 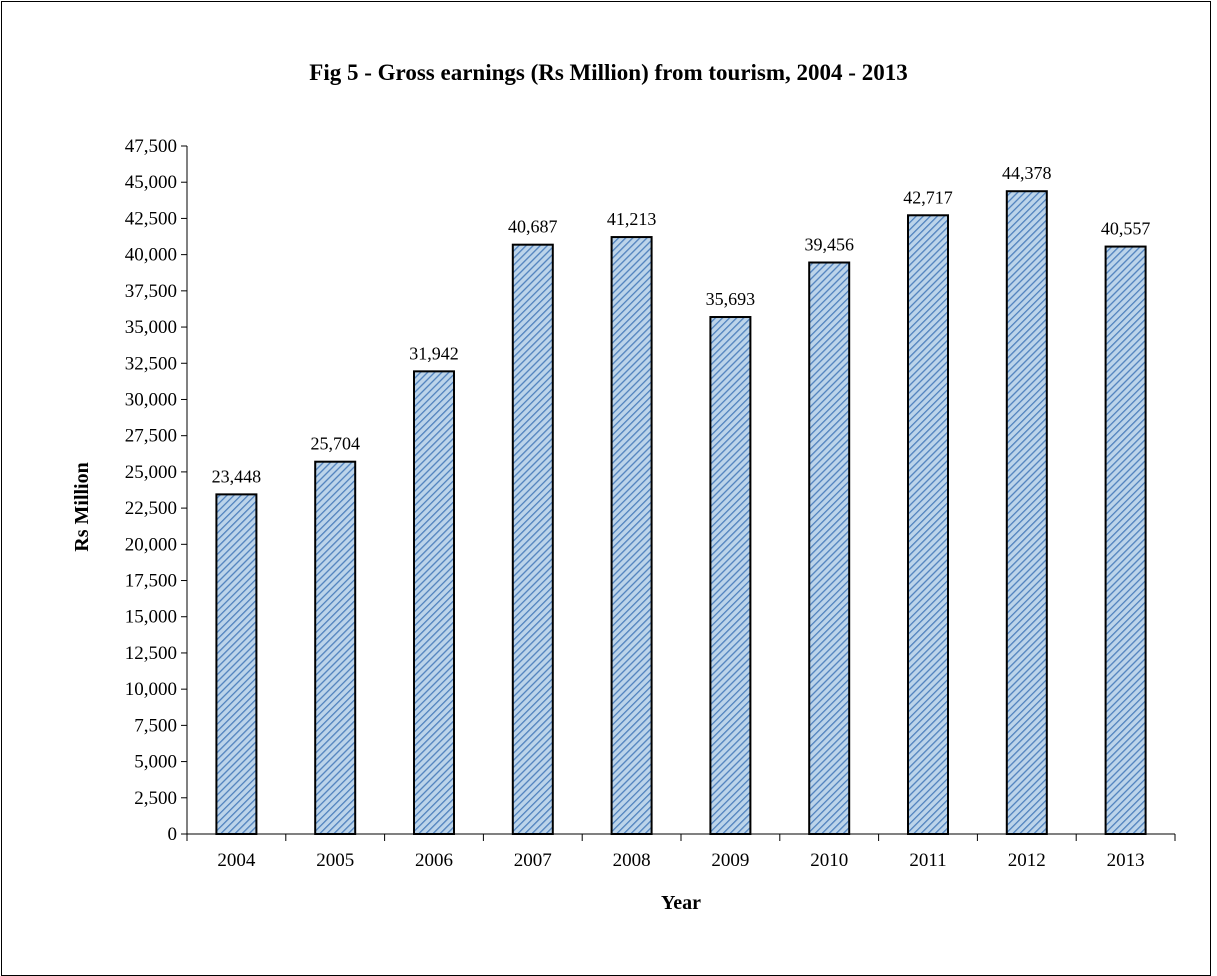 I want to click on data-label: 44,378, so click(x=1027, y=173).